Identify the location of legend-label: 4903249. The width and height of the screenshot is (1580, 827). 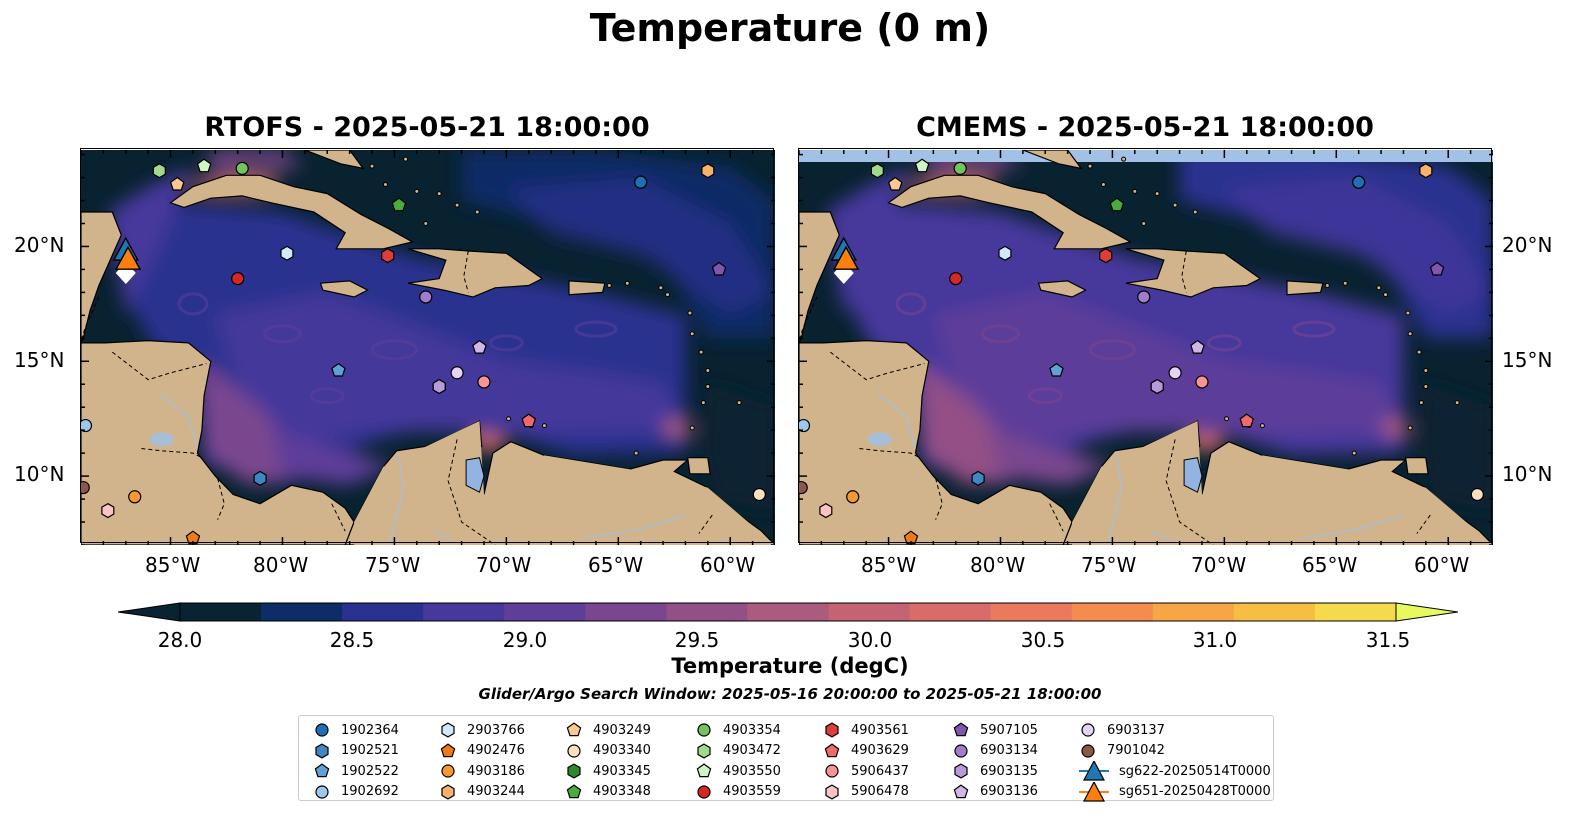
(622, 730).